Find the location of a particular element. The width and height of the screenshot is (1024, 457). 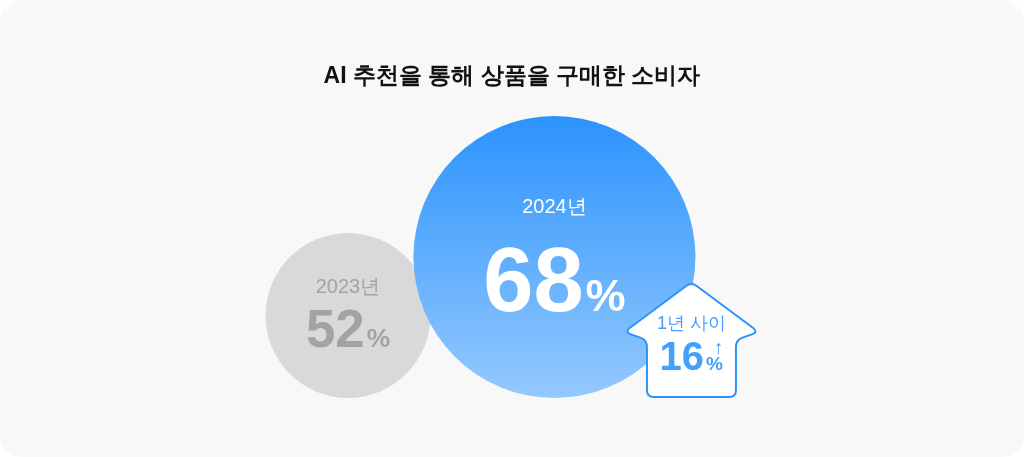

title: AI 추천을 통해 상품을 구매한 소비자 is located at coordinates (512, 75).